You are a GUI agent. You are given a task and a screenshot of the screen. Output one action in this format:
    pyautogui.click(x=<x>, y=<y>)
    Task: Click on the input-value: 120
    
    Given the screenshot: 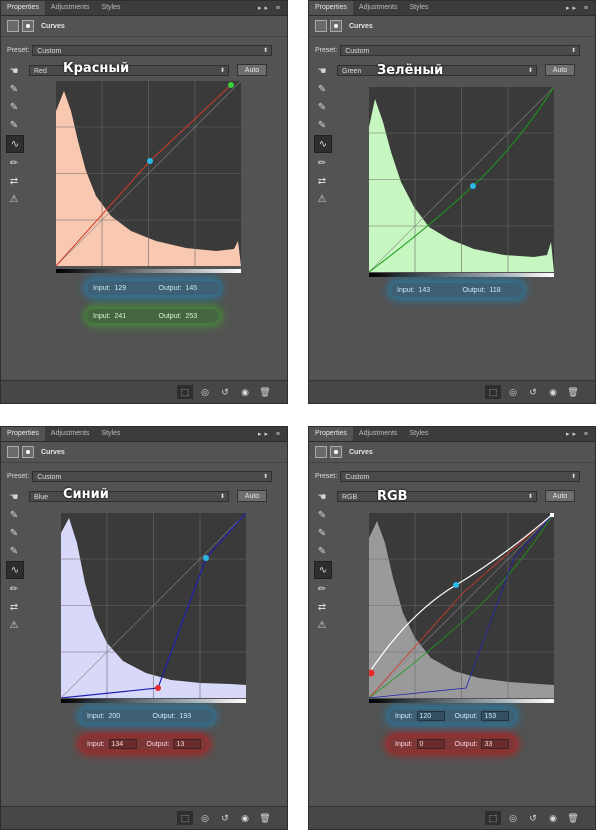 What is the action you would take?
    pyautogui.click(x=430, y=716)
    